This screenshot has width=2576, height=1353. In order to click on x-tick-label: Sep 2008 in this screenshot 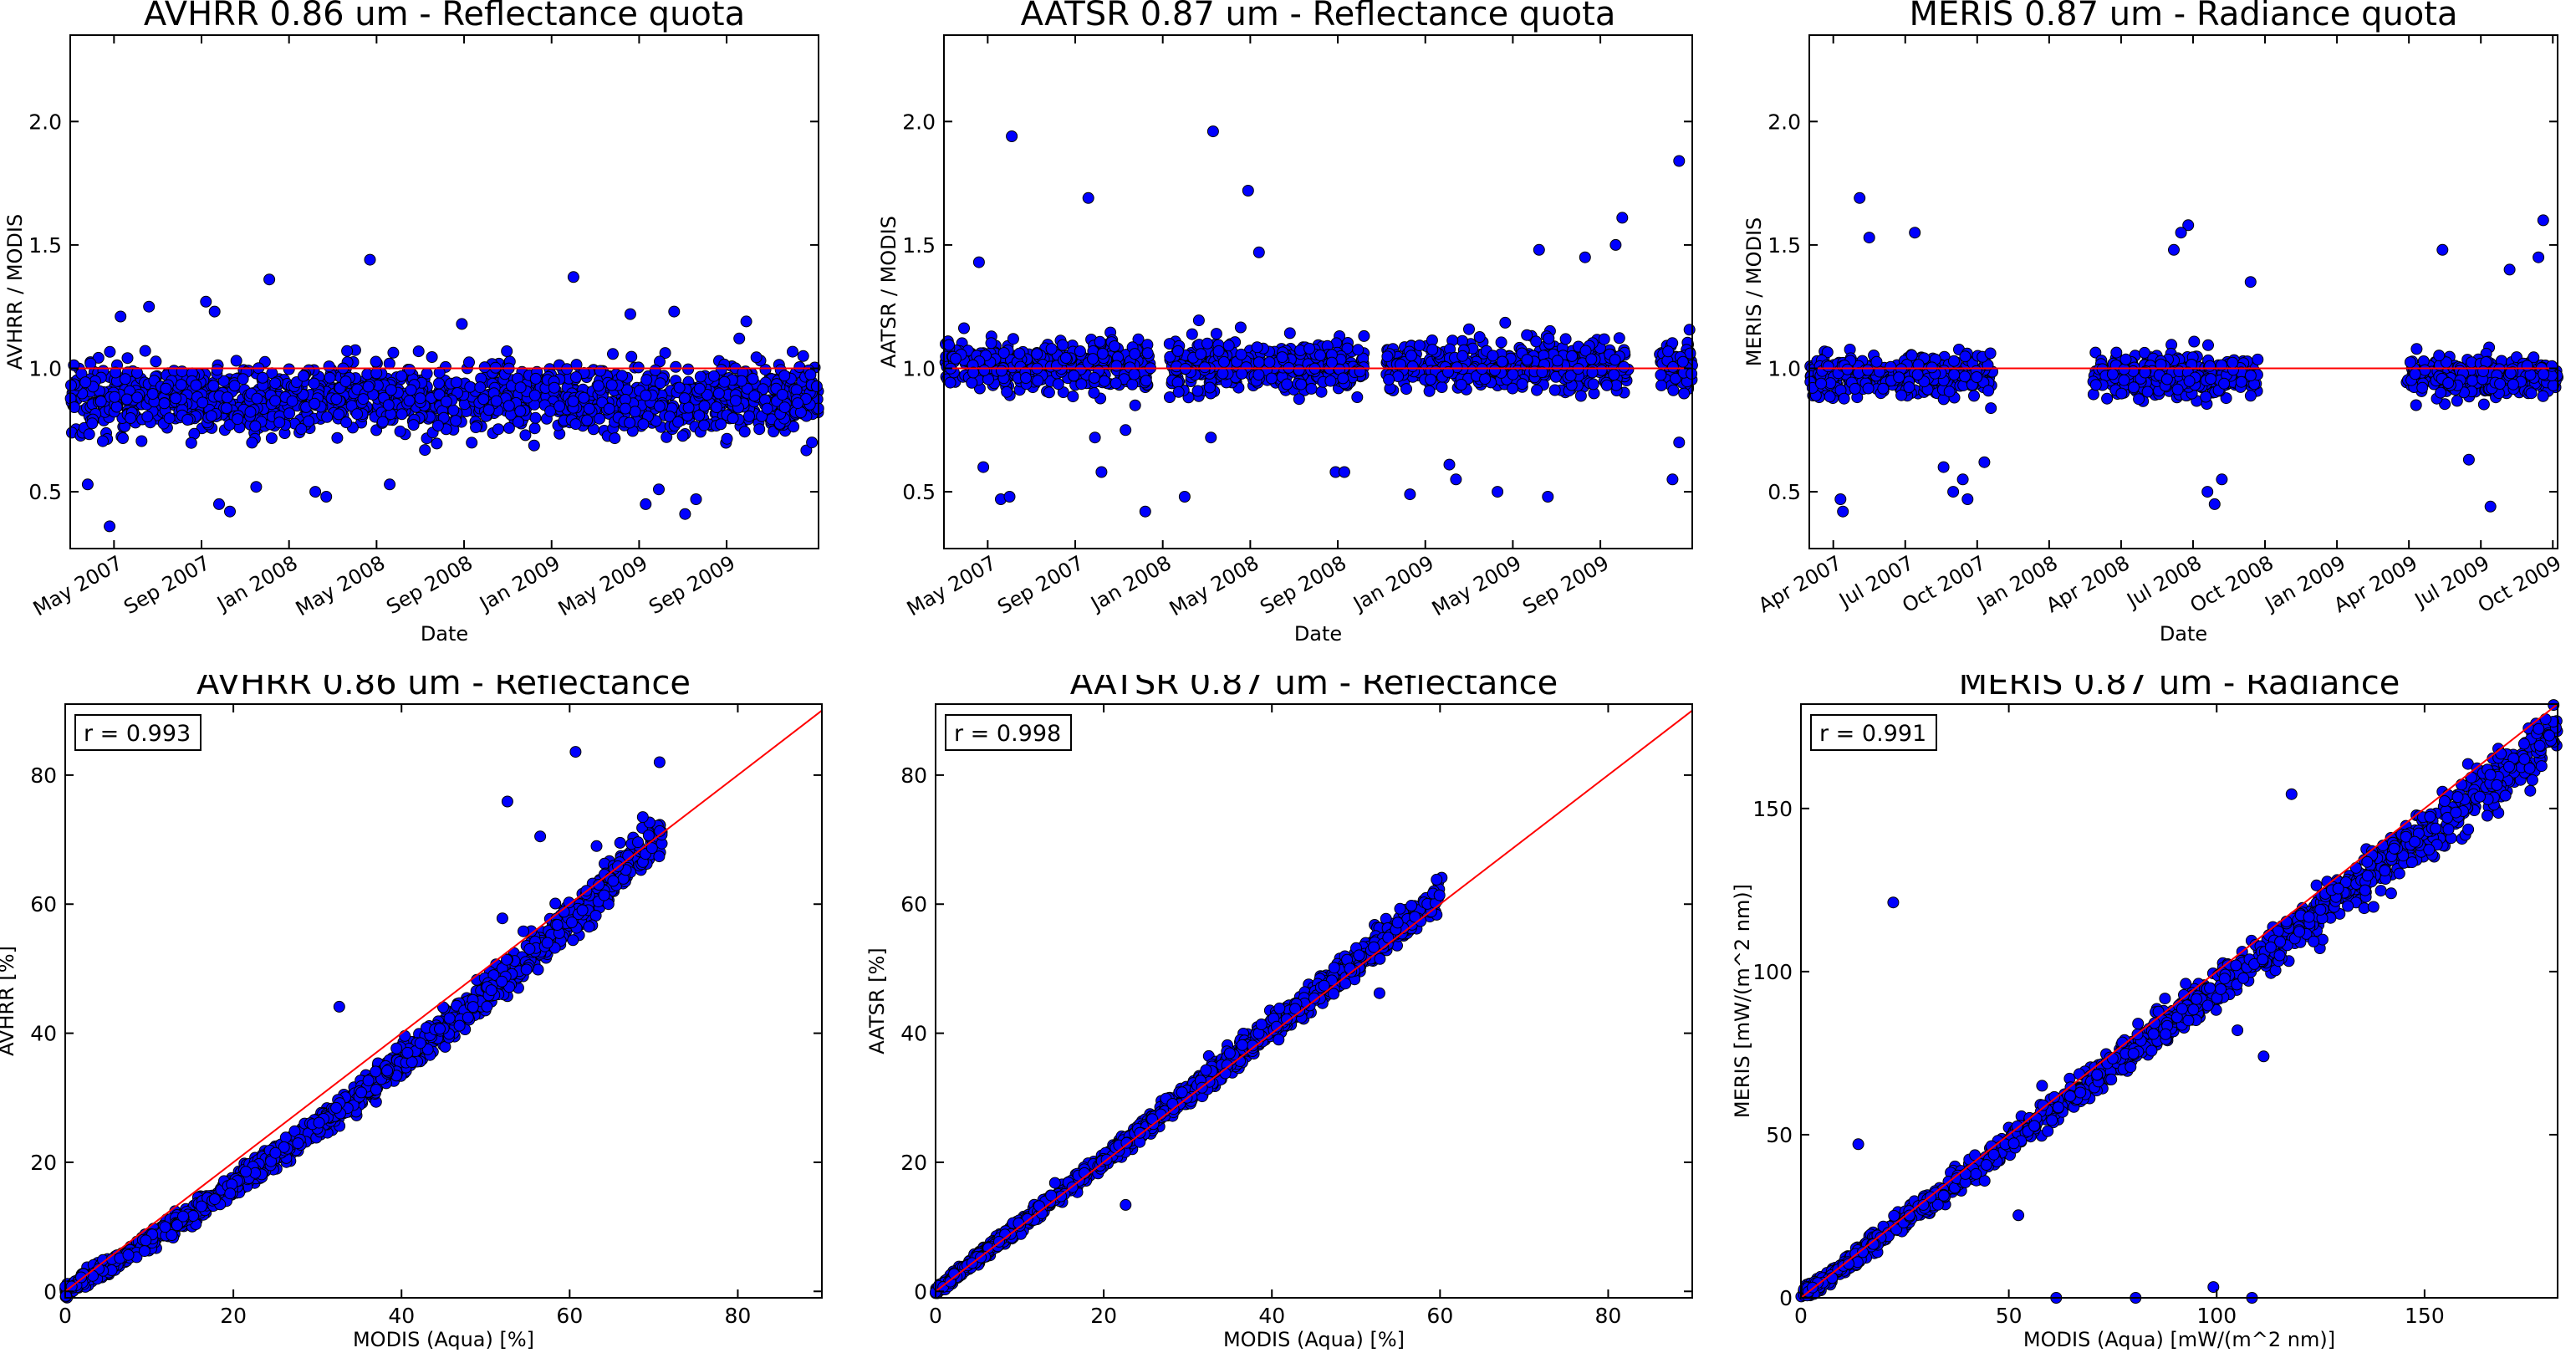, I will do `click(1303, 585)`.